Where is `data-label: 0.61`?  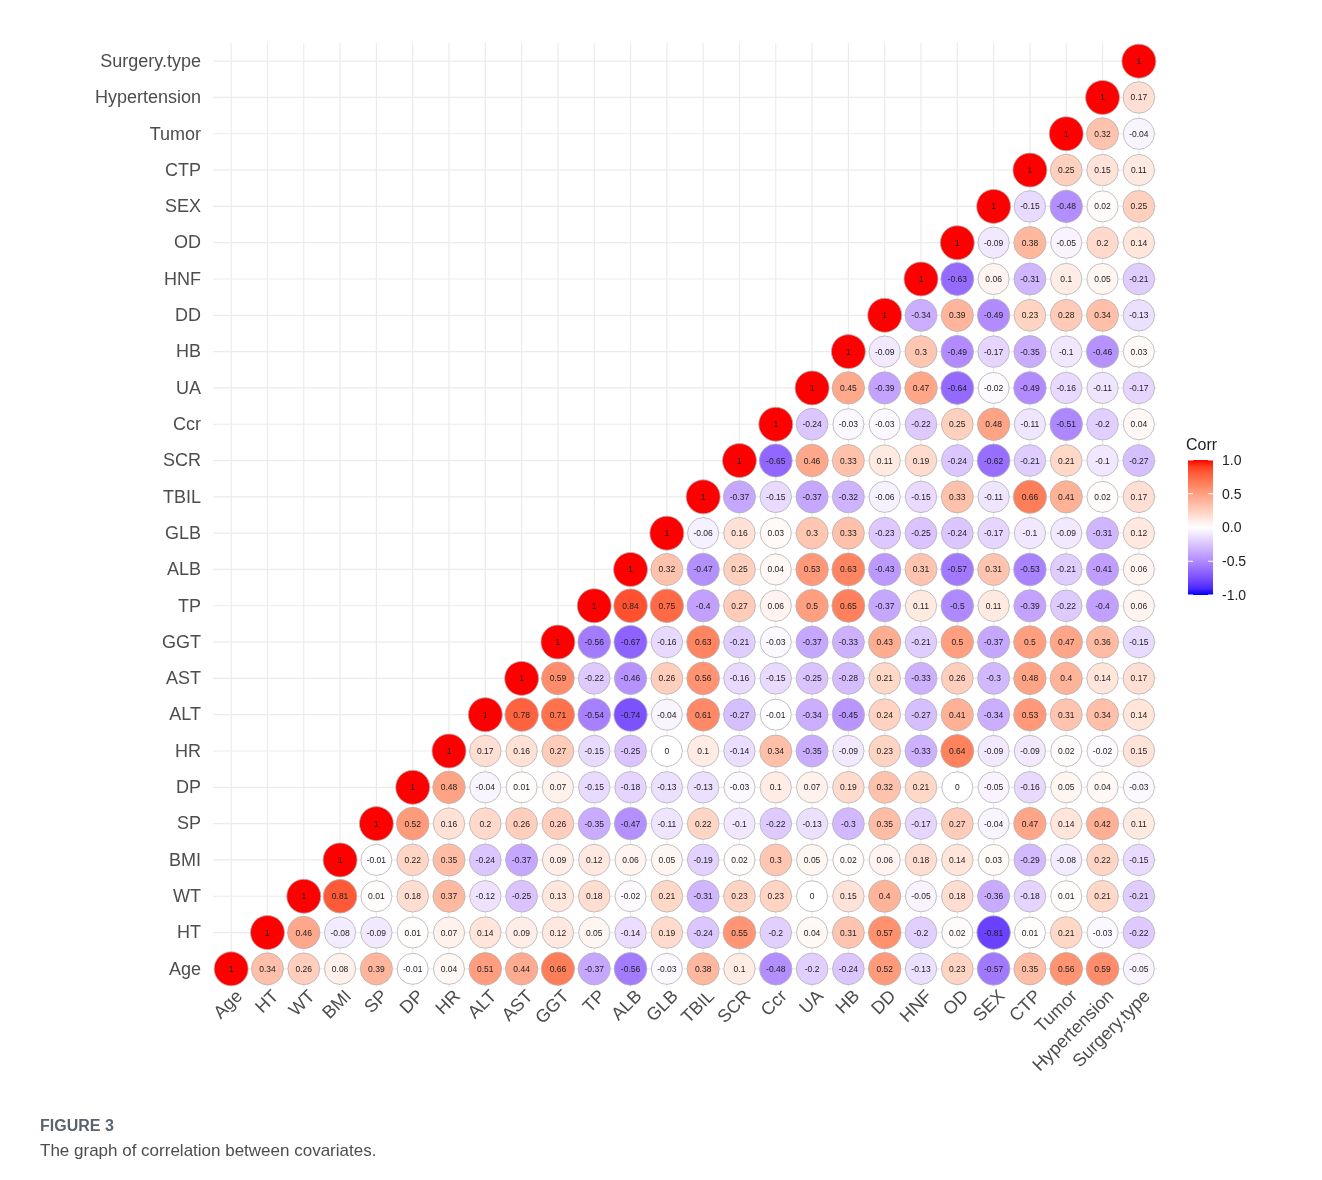 data-label: 0.61 is located at coordinates (703, 714).